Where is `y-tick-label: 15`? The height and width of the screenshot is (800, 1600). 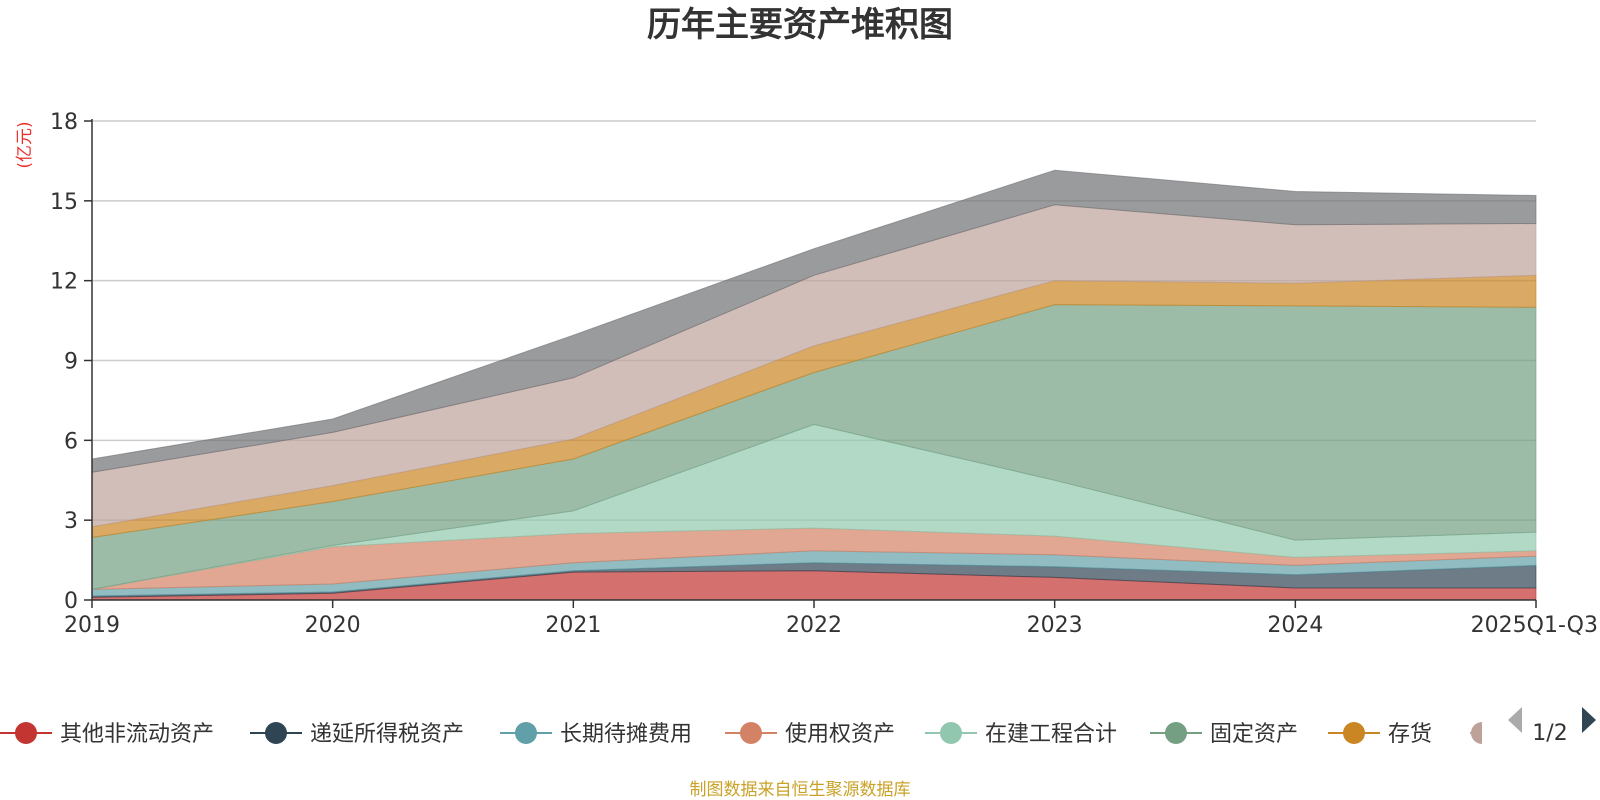 y-tick-label: 15 is located at coordinates (64, 202).